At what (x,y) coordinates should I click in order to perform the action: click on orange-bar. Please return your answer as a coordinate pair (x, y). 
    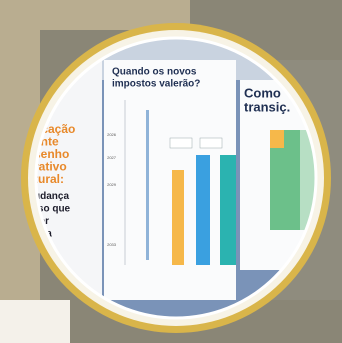
    Looking at the image, I should click on (178, 217).